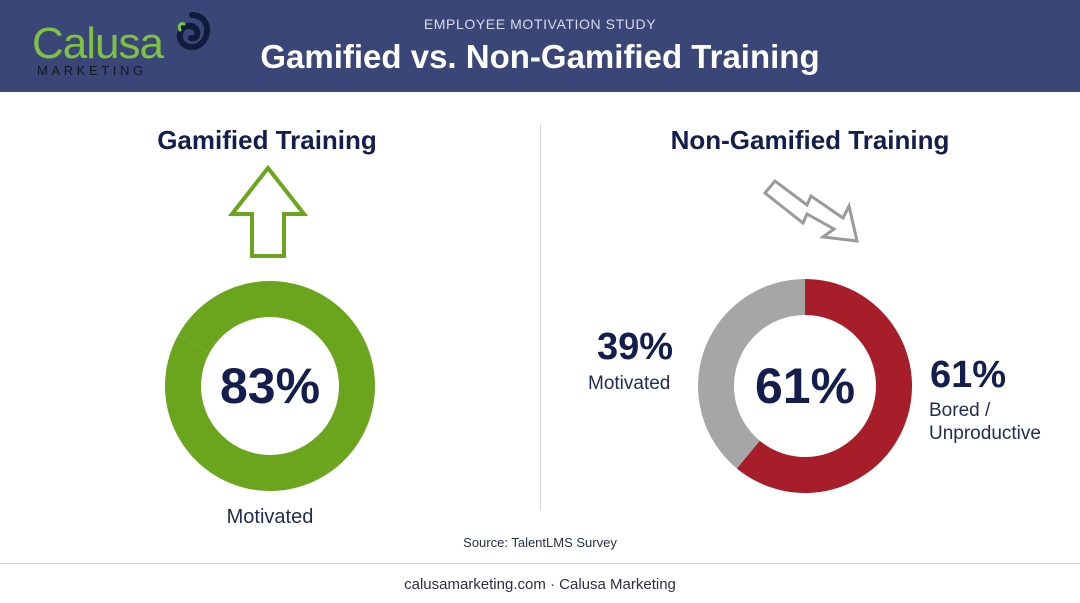 The image size is (1080, 603). I want to click on non-gamified-donut, so click(805, 386).